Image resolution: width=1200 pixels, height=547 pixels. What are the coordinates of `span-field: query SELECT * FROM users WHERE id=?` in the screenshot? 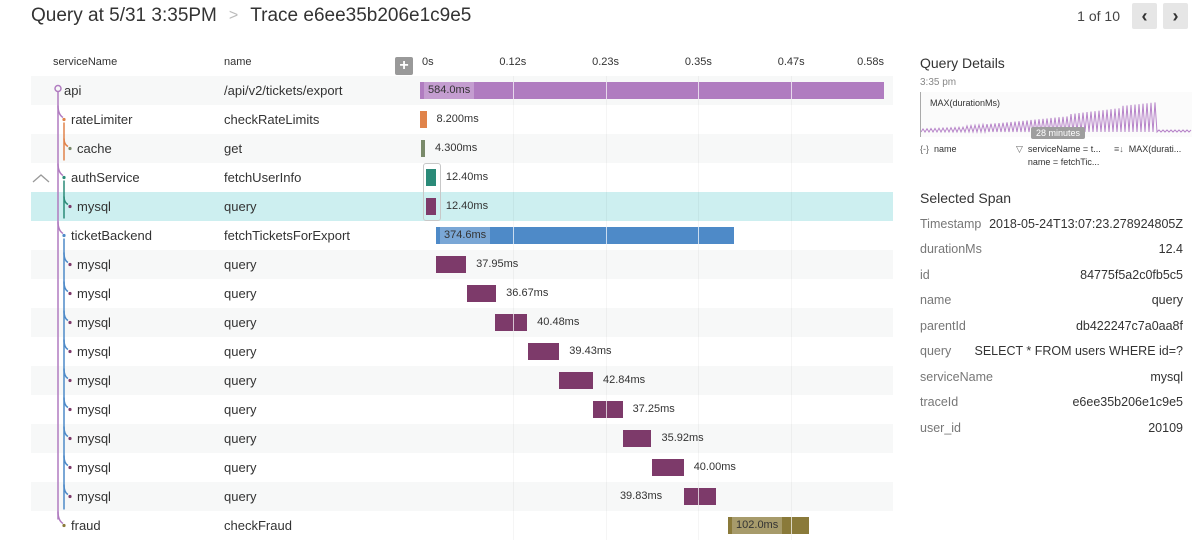 It's located at (1051, 352).